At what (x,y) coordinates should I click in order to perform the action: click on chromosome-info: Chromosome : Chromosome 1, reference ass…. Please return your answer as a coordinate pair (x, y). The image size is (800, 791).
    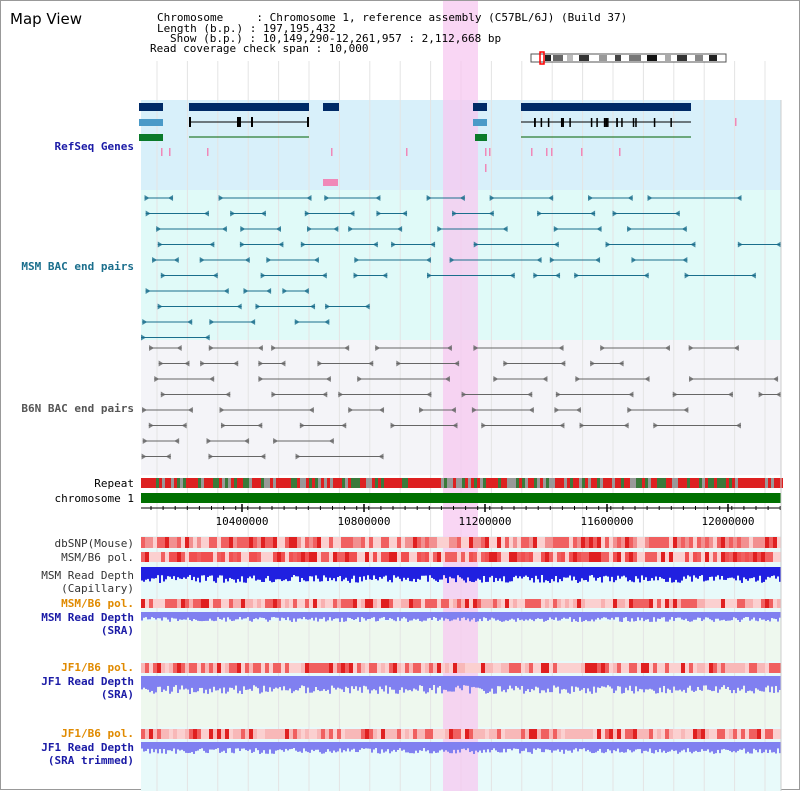
    Looking at the image, I should click on (392, 17).